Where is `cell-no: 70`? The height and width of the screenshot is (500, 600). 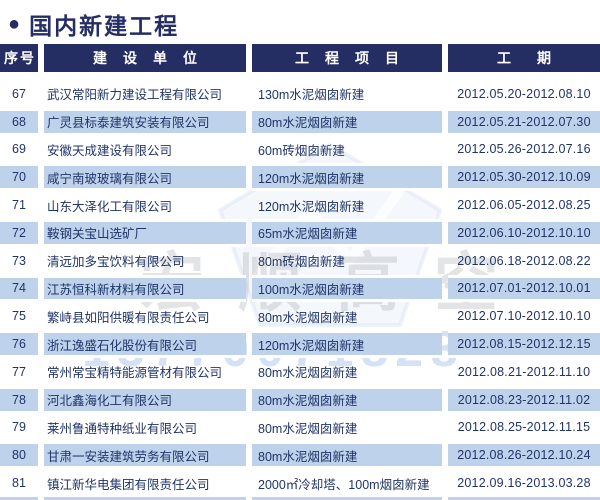
cell-no: 70 is located at coordinates (19, 177).